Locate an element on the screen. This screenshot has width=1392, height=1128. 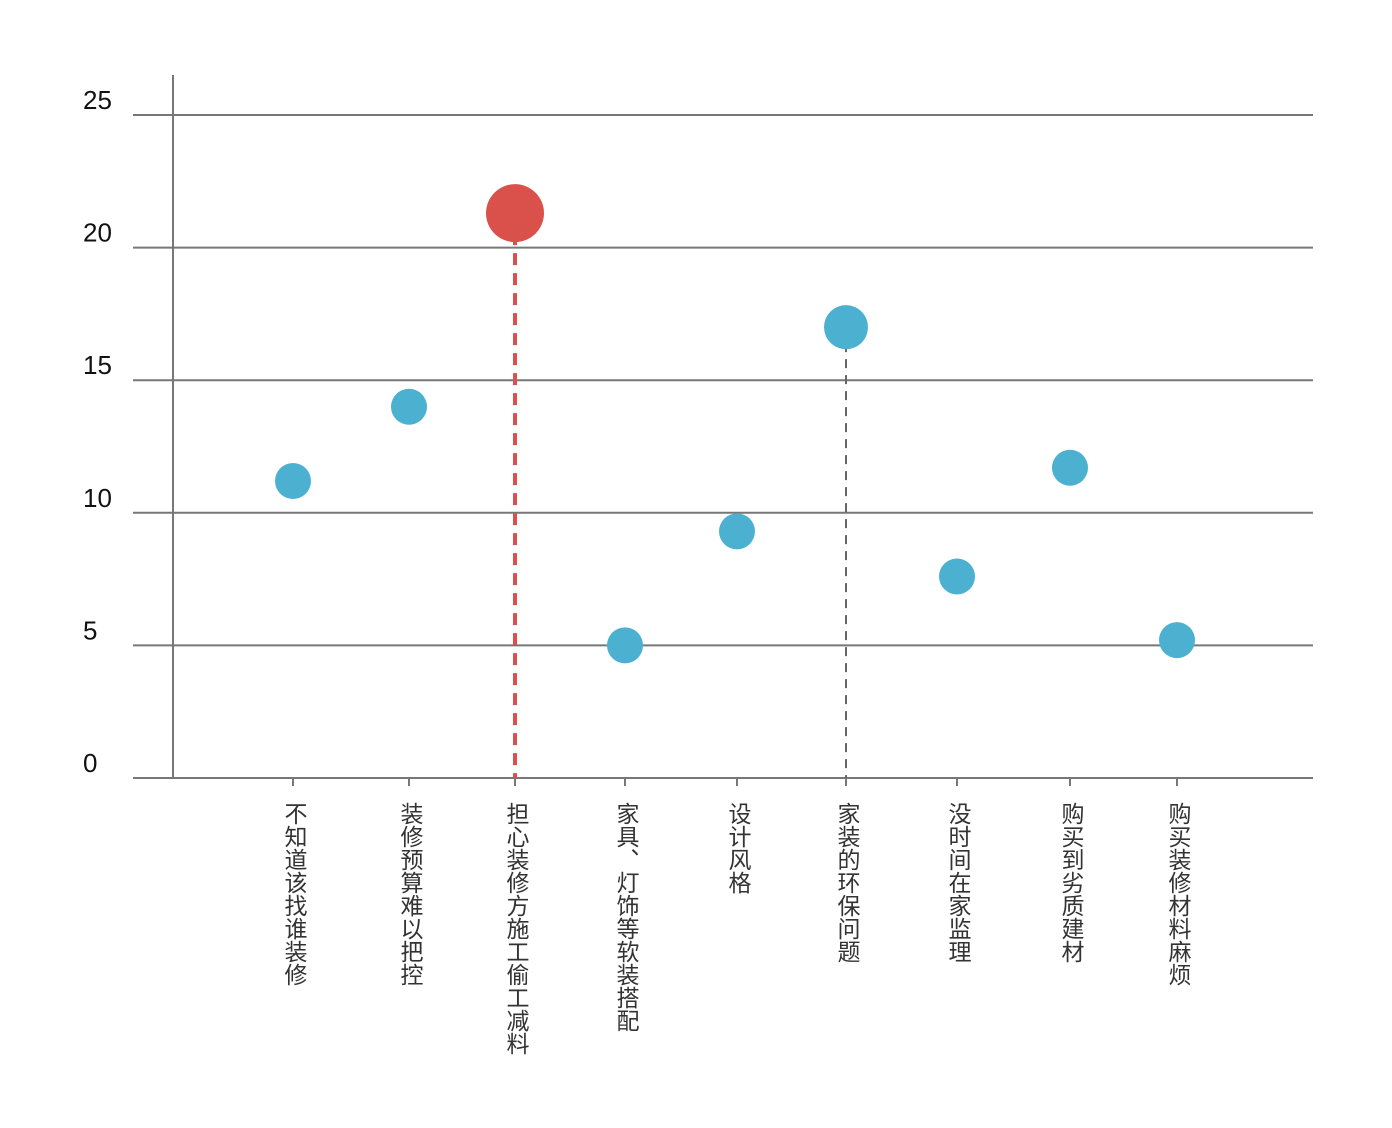
highlight-point is located at coordinates (515, 213).